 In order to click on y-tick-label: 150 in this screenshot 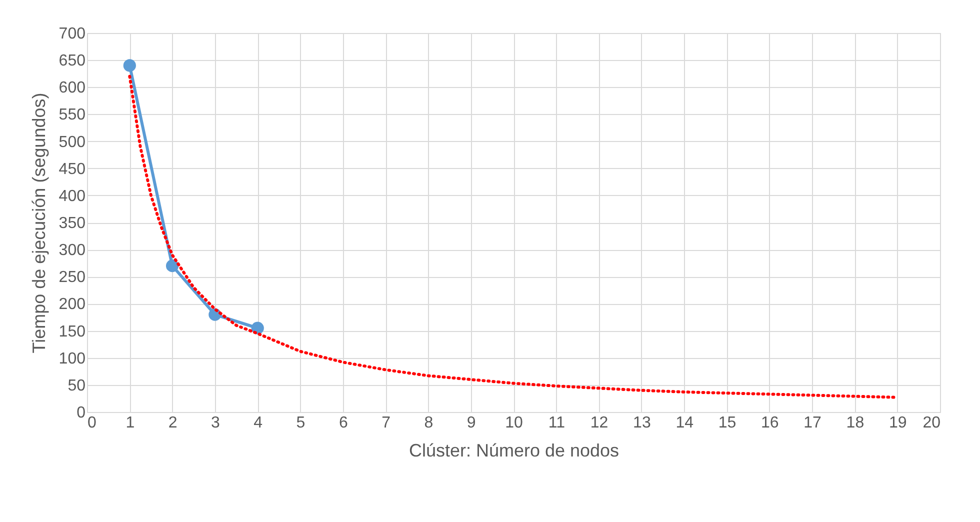, I will do `click(72, 331)`.